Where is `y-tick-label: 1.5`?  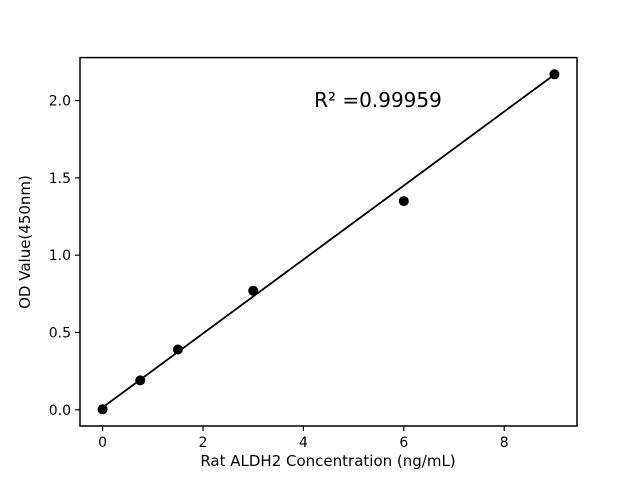 y-tick-label: 1.5 is located at coordinates (60, 179).